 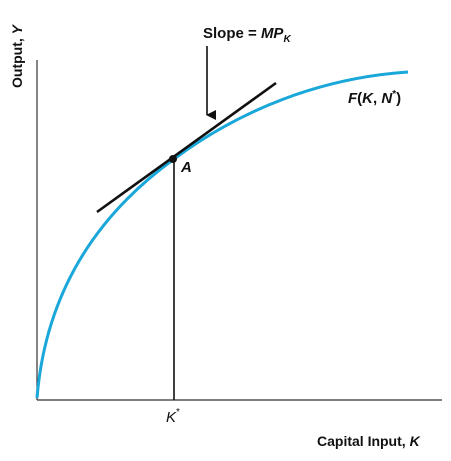 I want to click on point-a-label: A, so click(x=186, y=167).